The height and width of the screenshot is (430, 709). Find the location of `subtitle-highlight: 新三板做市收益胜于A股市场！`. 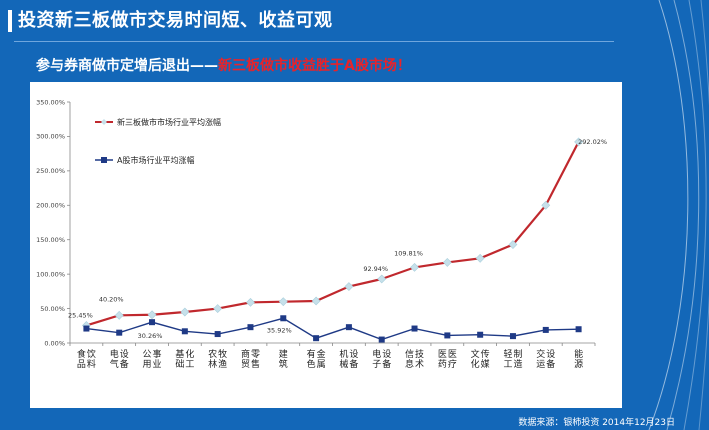

subtitle-highlight: 新三板做市收益胜于A股市场！ is located at coordinates (314, 66).